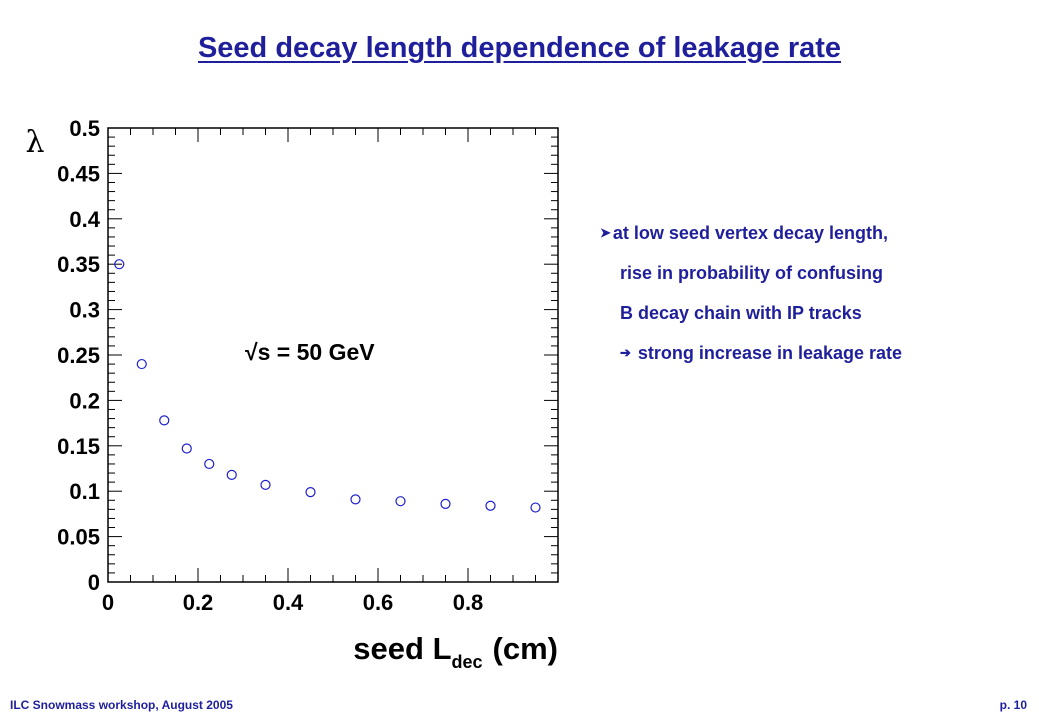  I want to click on y-tick-label: 0.5, so click(84, 128).